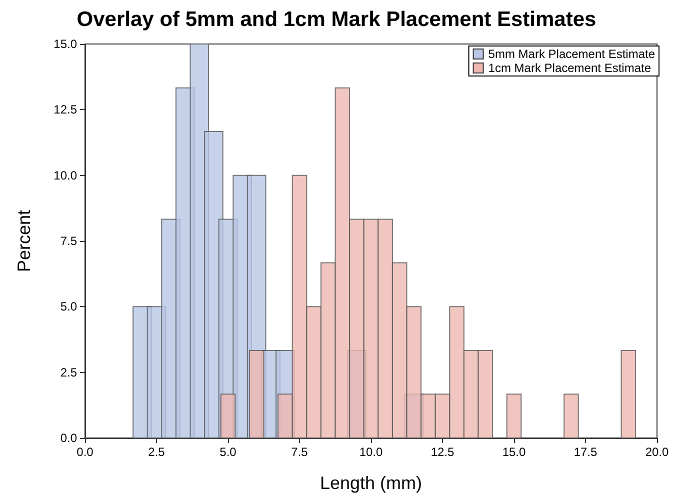 This screenshot has height=500, width=673. I want to click on y-tick-label: 5.0, so click(69, 307).